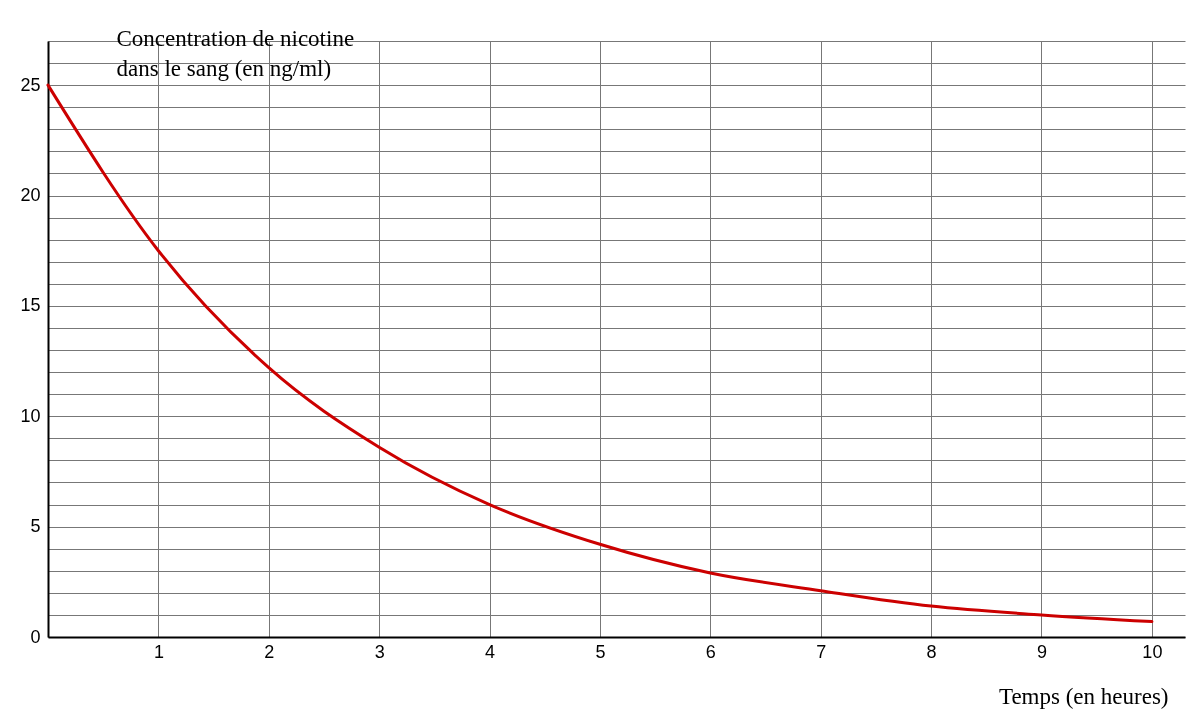 This screenshot has width=1192, height=715. What do you see at coordinates (30, 305) in the screenshot?
I see `y-tick-label: 15` at bounding box center [30, 305].